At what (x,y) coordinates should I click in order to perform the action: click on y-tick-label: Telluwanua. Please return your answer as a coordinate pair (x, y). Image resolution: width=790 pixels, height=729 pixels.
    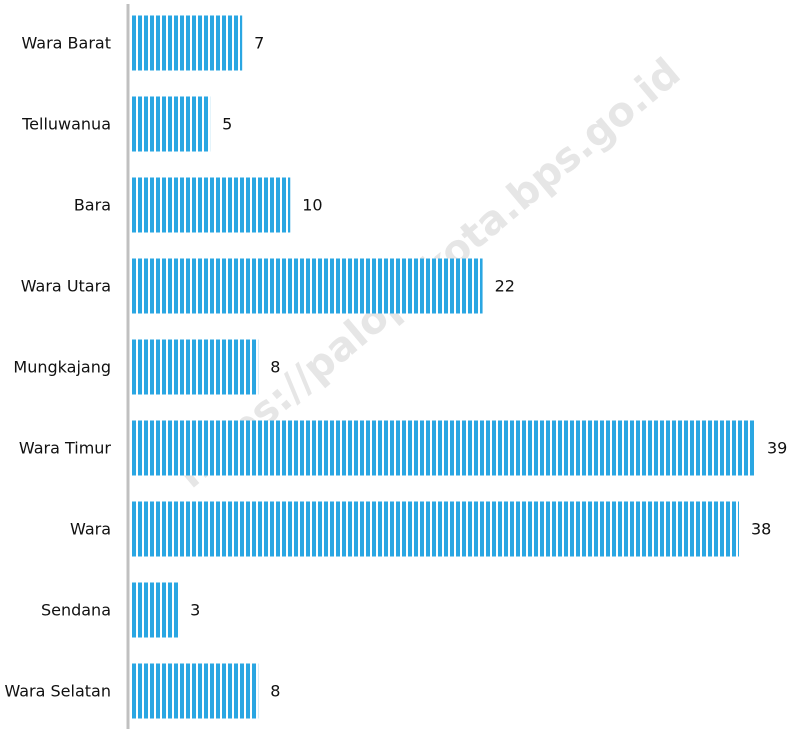
    Looking at the image, I should click on (66, 124).